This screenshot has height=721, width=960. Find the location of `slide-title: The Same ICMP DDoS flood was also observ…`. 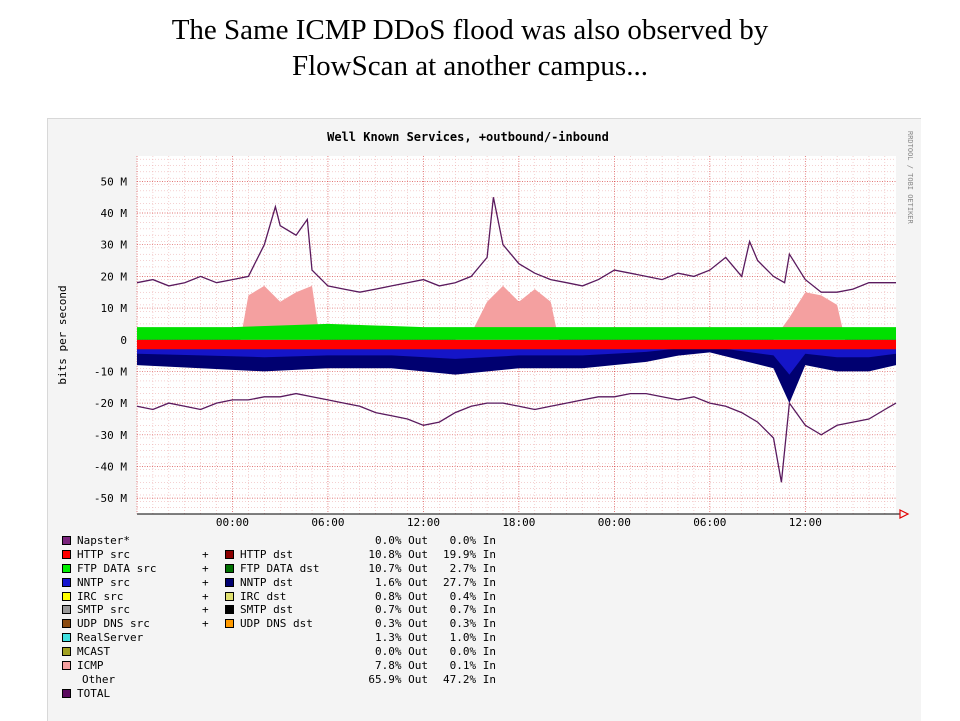

slide-title: The Same ICMP DDoS flood was also observ… is located at coordinates (470, 48).